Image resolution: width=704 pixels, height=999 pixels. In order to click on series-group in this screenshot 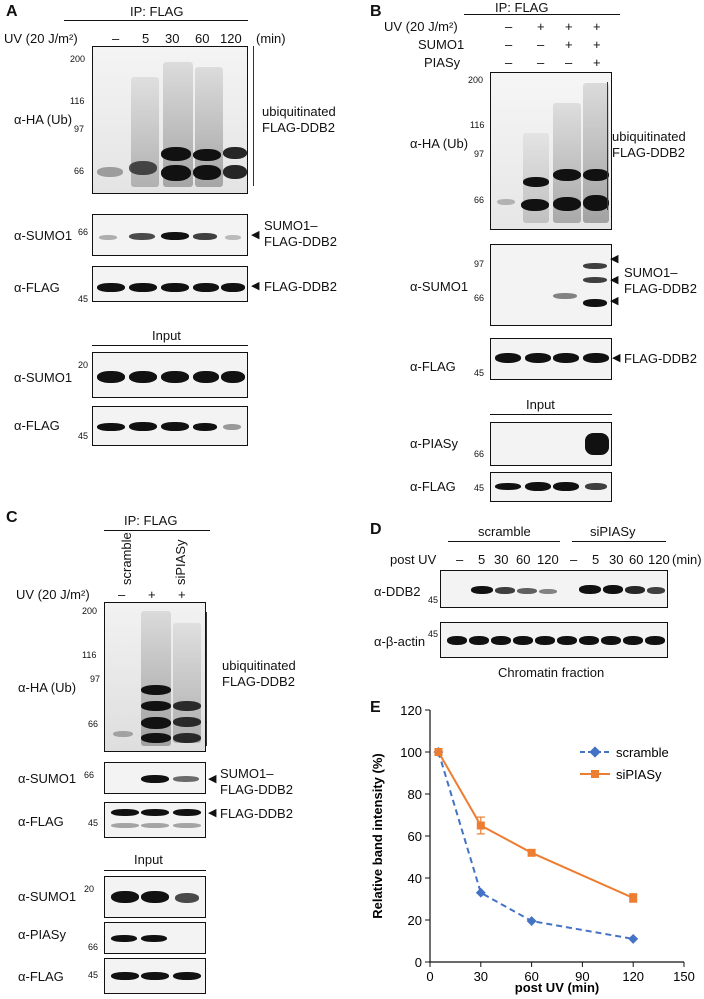, I will do `click(536, 845)`.